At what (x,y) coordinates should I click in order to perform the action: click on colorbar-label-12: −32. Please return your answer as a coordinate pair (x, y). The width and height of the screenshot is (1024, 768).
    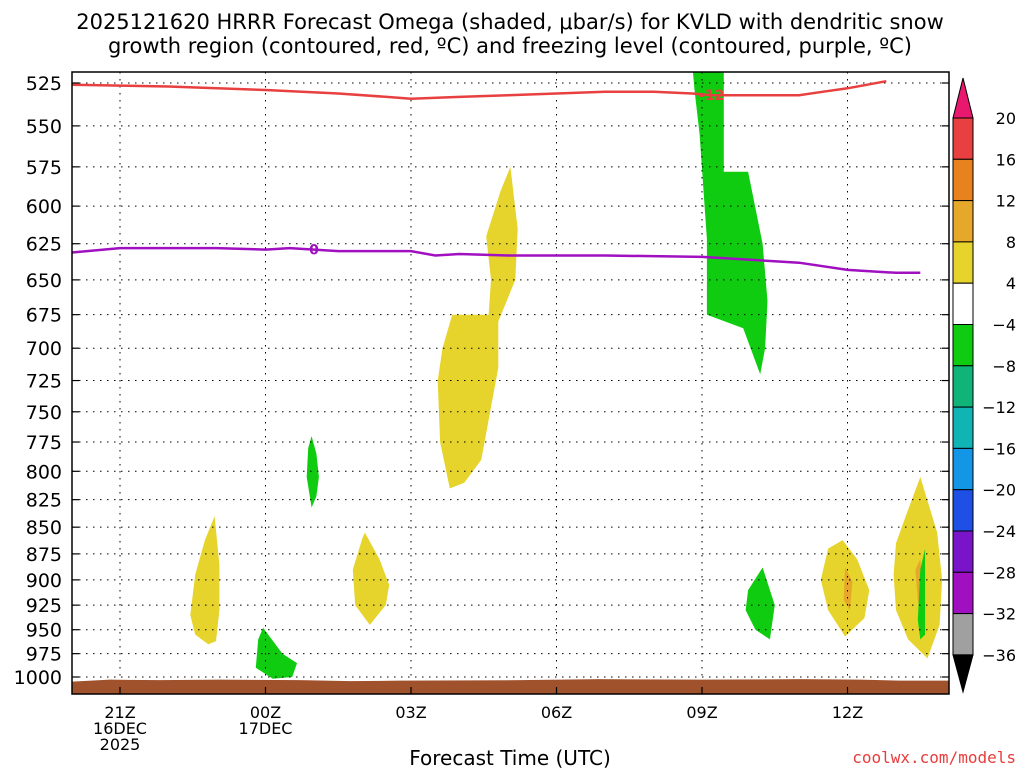
    Looking at the image, I should click on (999, 614).